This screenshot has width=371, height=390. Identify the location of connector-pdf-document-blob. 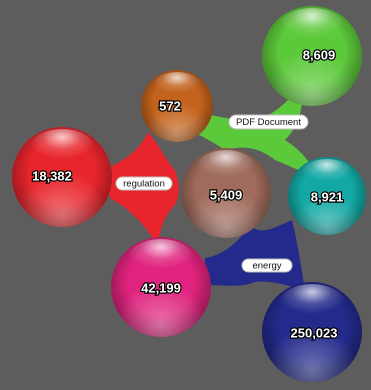
(248, 130).